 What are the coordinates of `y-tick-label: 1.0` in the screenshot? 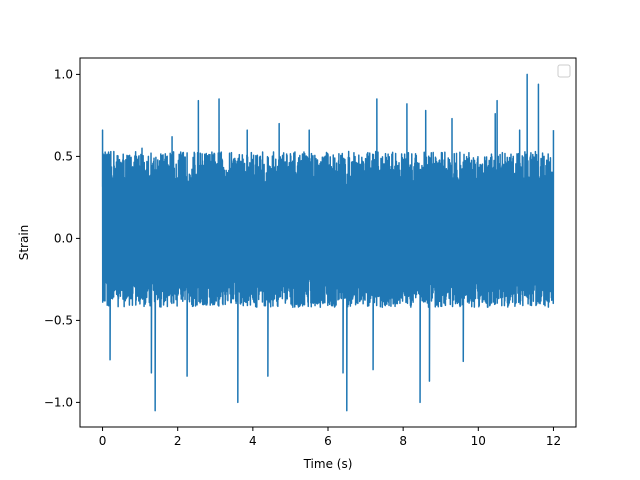 It's located at (63, 74).